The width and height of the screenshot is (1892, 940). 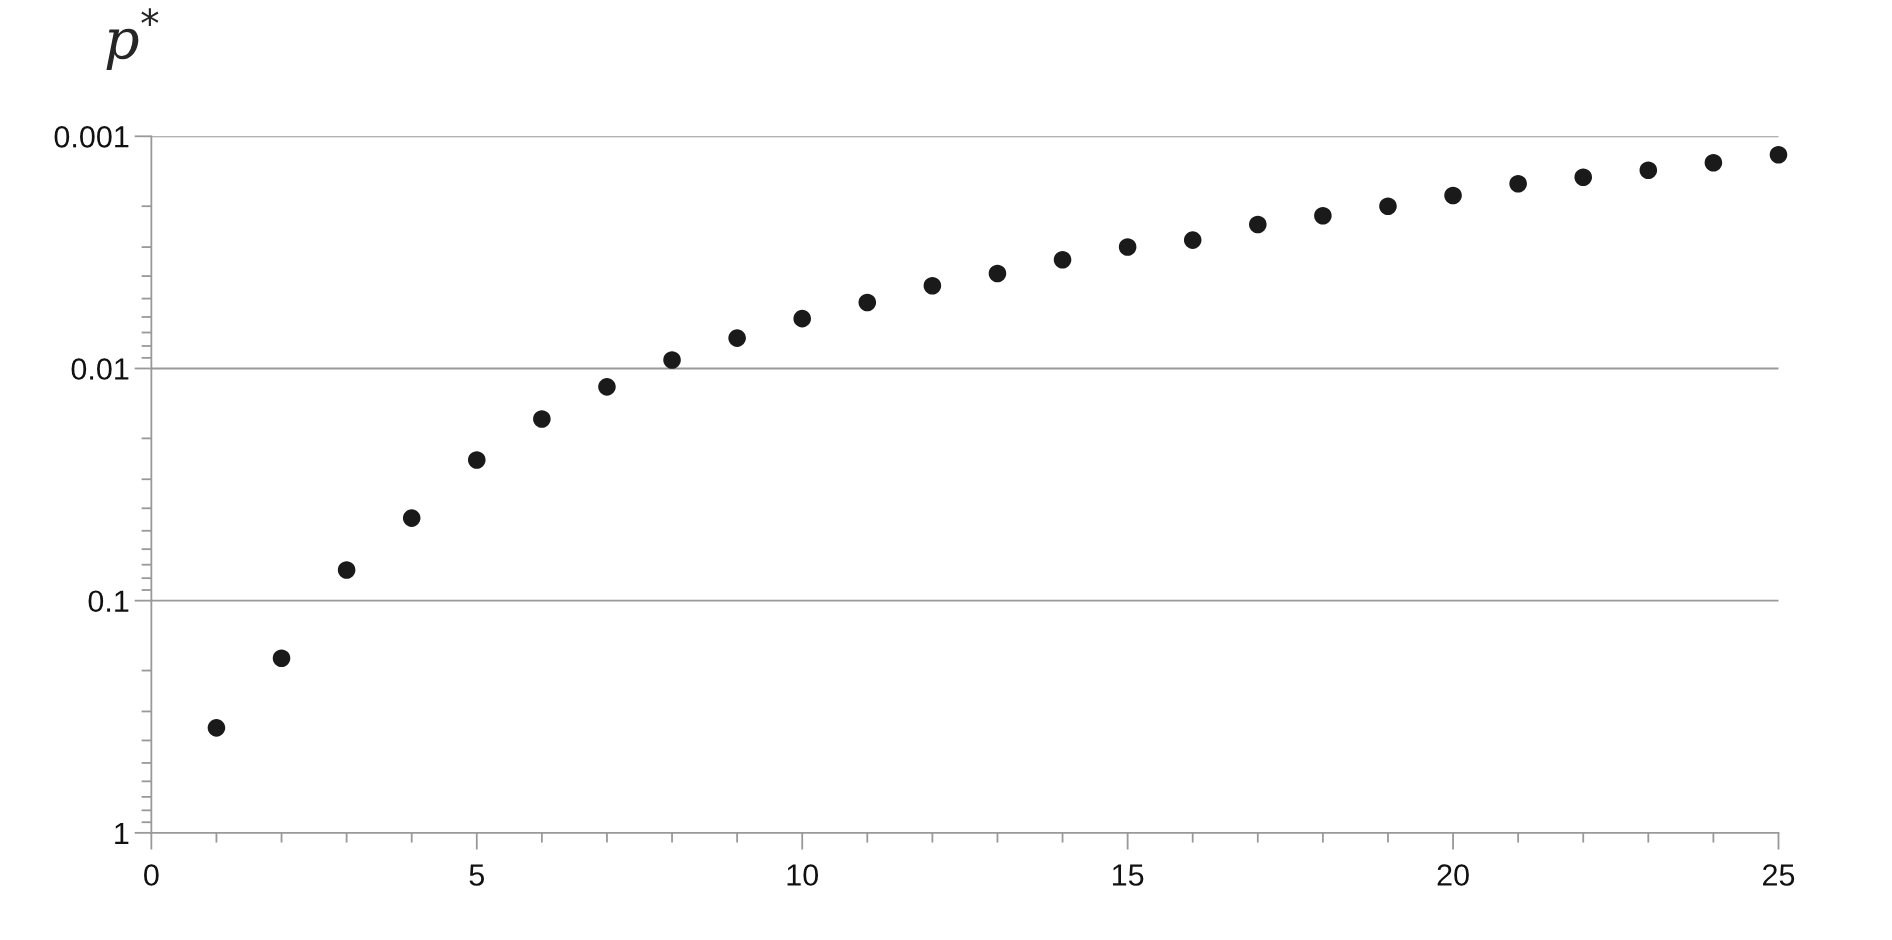 I want to click on x-tick-label: 5, so click(x=476, y=875).